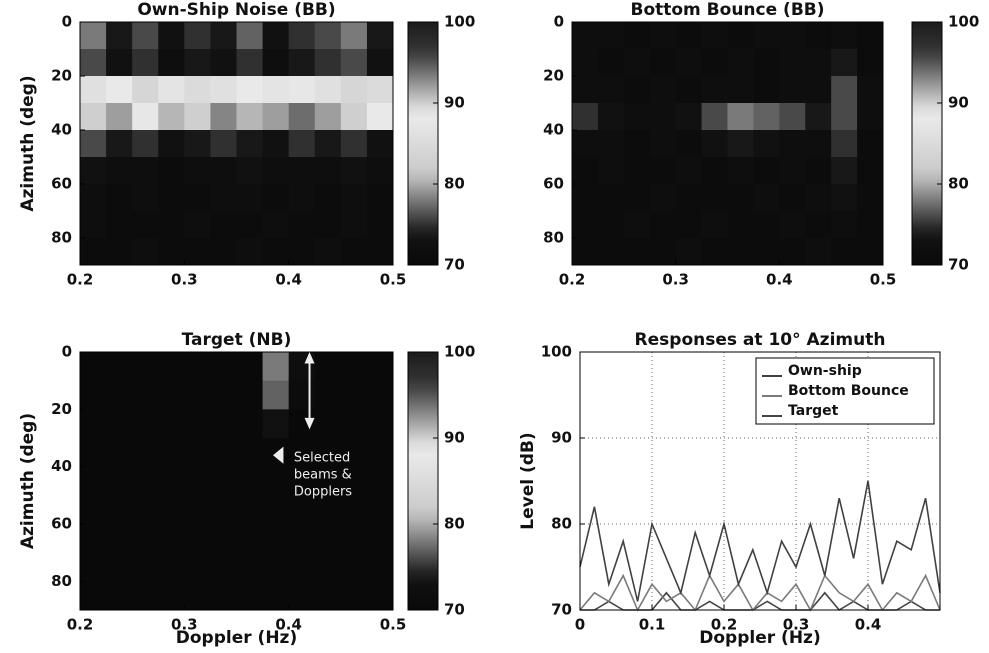 The image size is (989, 653). What do you see at coordinates (67, 352) in the screenshot?
I see `y-tick-label: 0` at bounding box center [67, 352].